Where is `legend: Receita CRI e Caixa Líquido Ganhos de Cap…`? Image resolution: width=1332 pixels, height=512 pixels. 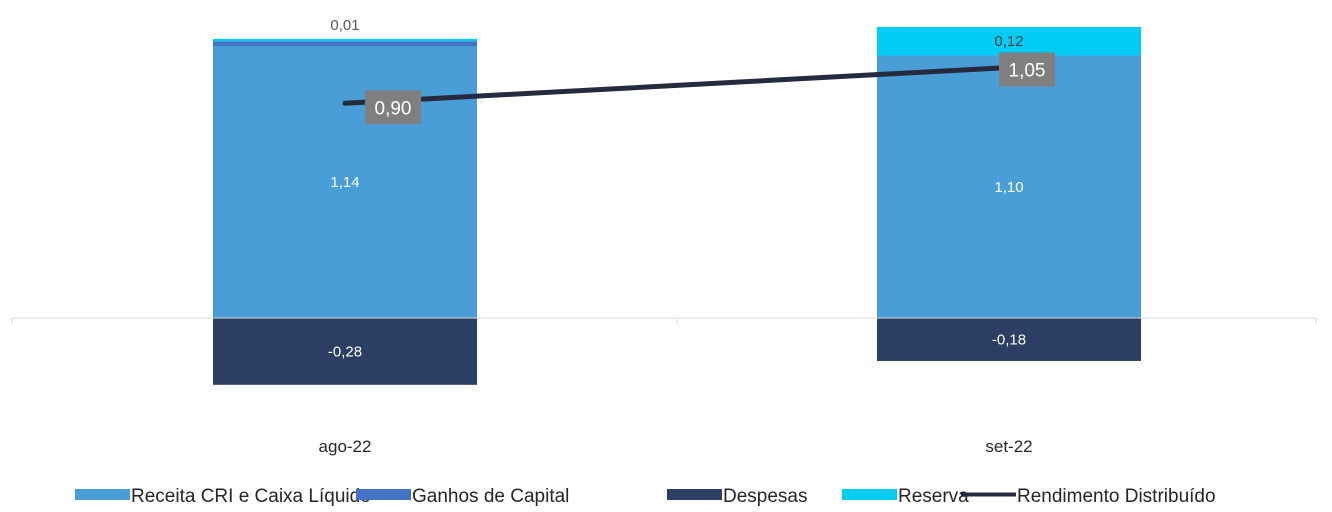 legend: Receita CRI e Caixa Líquido Ganhos de Cap… is located at coordinates (645, 496).